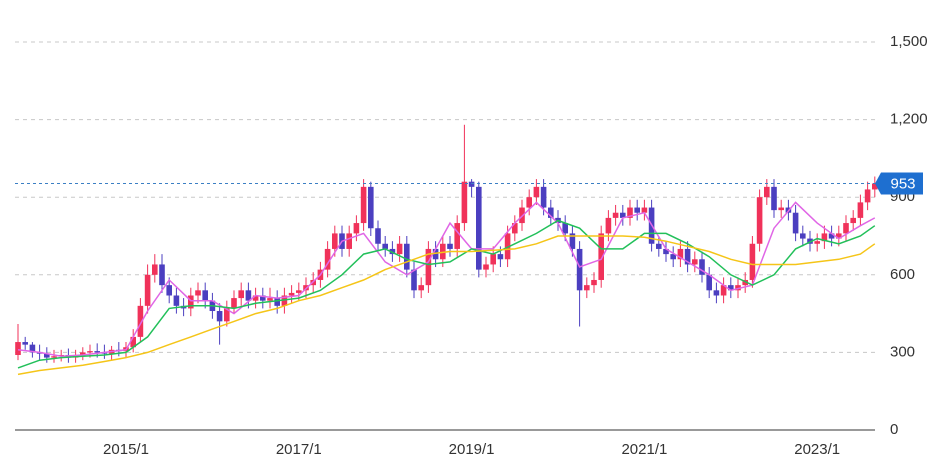 The image size is (948, 472). What do you see at coordinates (909, 41) in the screenshot?
I see `y-tick-label: 1,500` at bounding box center [909, 41].